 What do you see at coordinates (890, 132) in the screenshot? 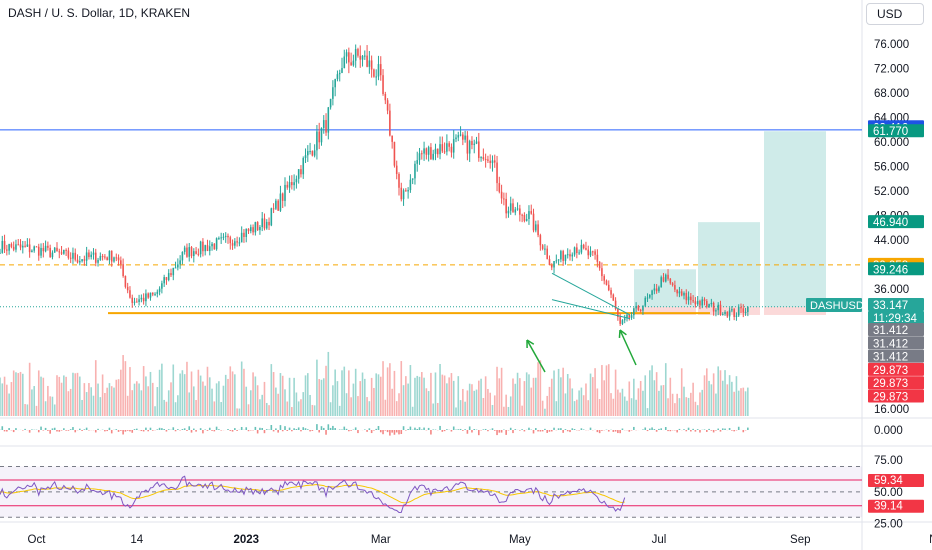
I see `svg-text: 61.770` at bounding box center [890, 132].